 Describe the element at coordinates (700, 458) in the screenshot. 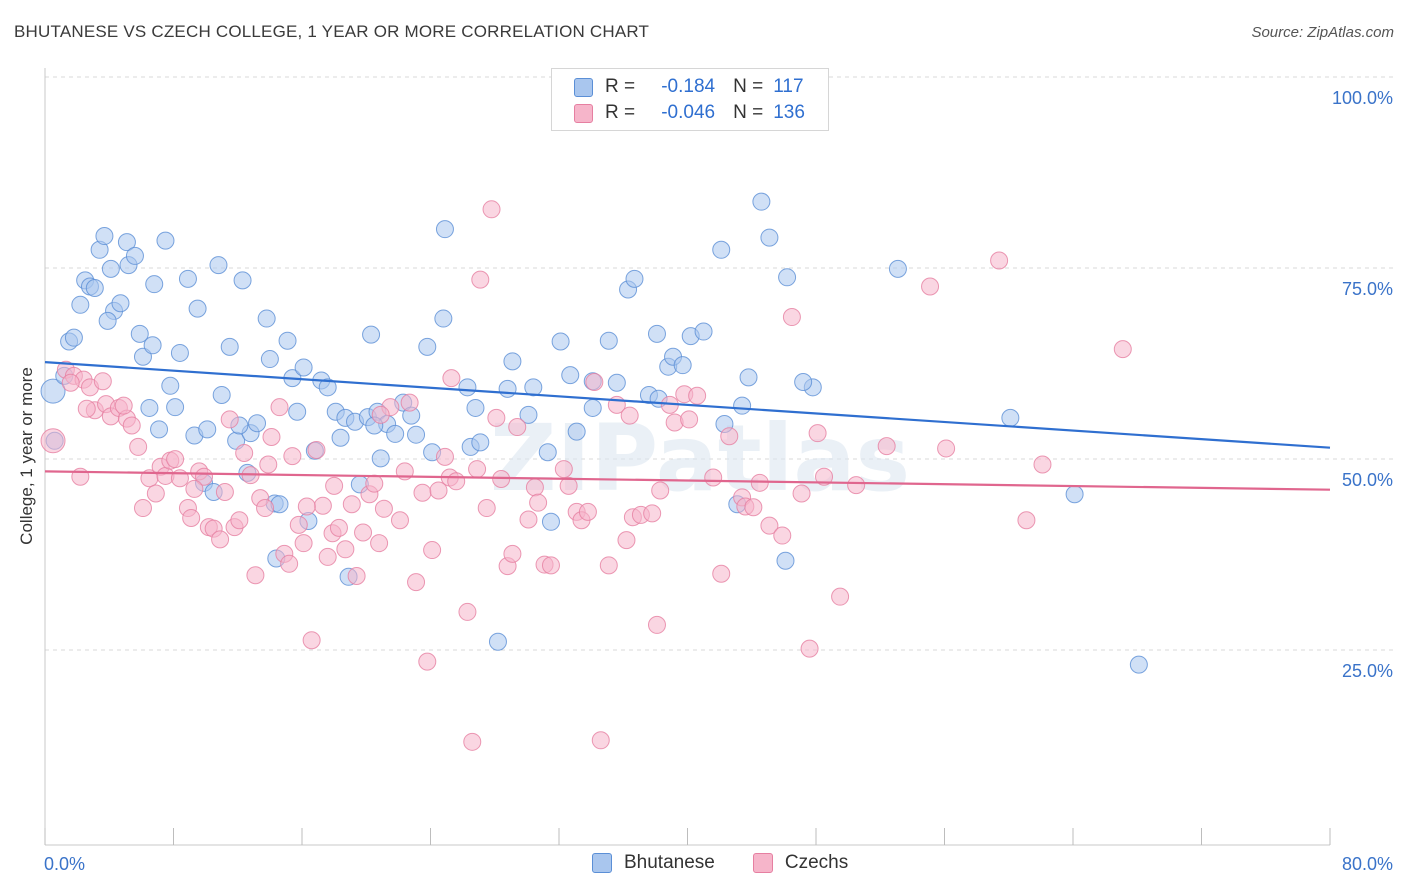

I see `watermark: ZIPatlas` at that location.